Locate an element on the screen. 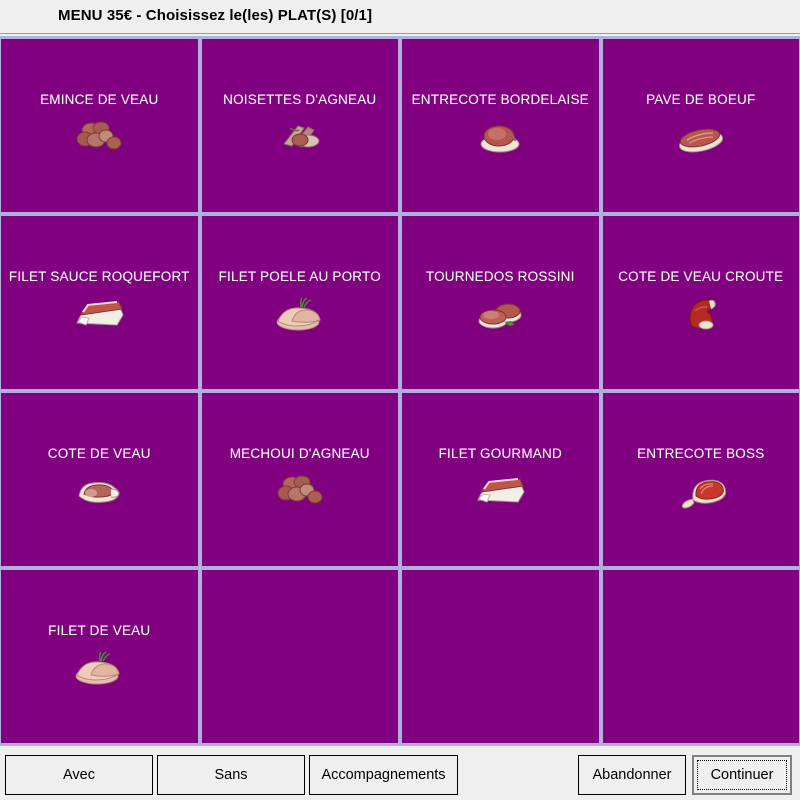 This screenshot has width=800, height=800. dish-cell-content: EMINCE DE VEAU is located at coordinates (99, 126).